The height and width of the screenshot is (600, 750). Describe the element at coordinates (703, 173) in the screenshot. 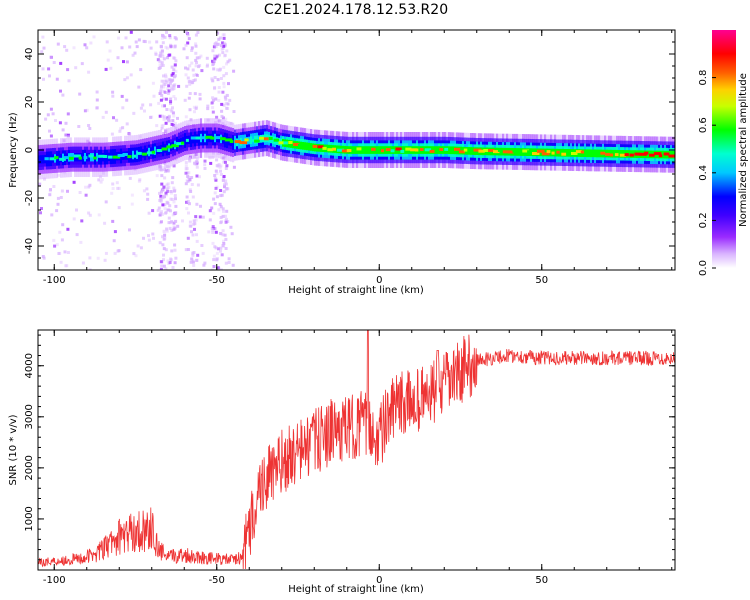

I see `colorbar-tick-label: 0.4` at that location.